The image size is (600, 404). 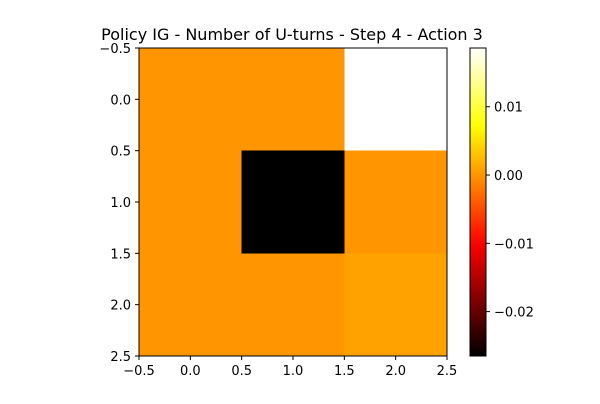 I want to click on heatmap-cell-r1-c1, so click(x=293, y=202).